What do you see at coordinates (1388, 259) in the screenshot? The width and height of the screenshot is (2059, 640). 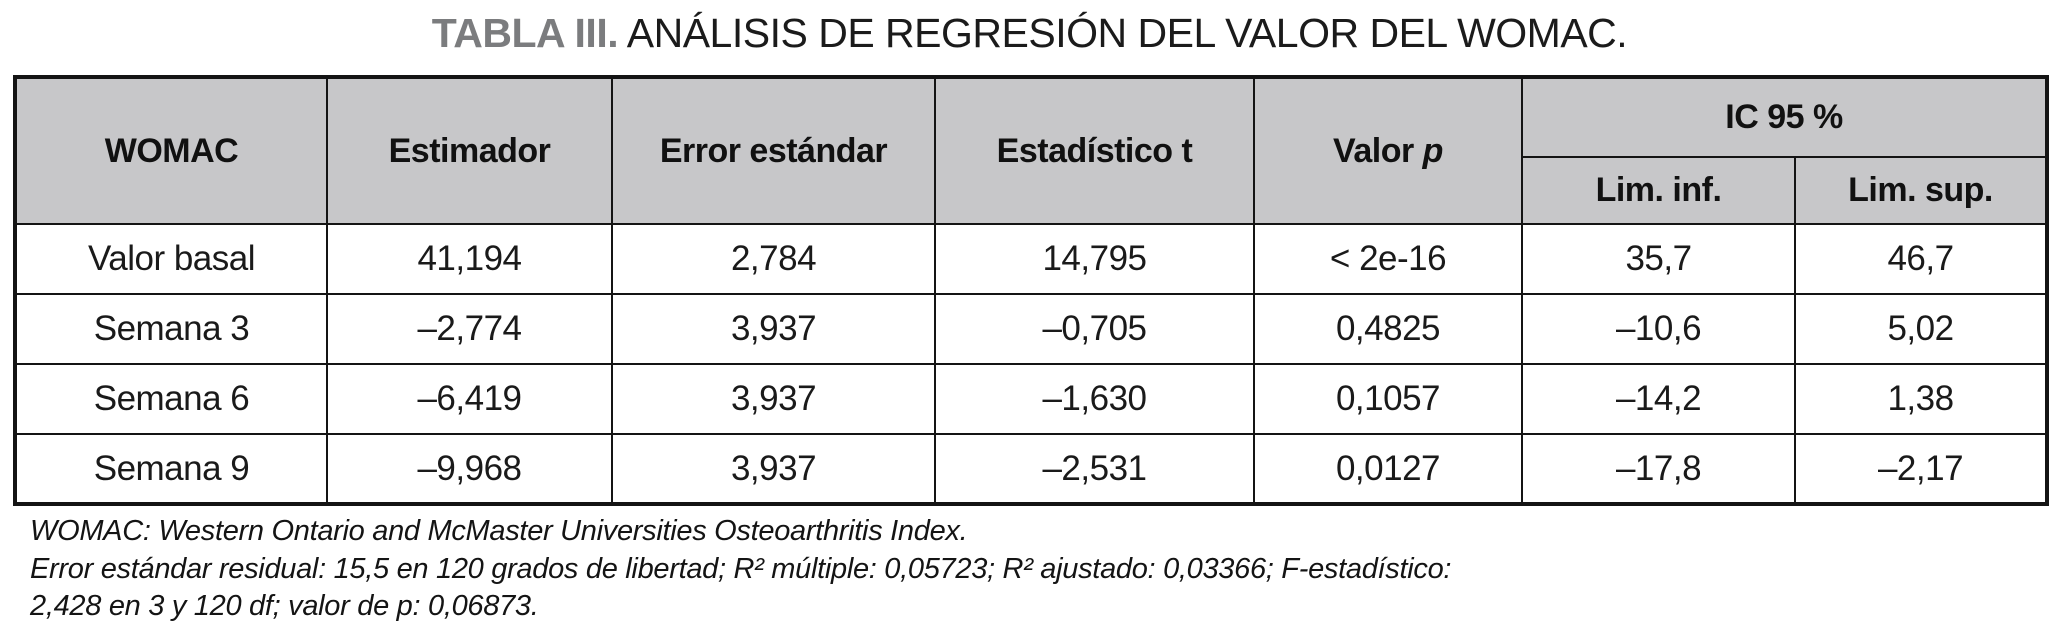 I see `table-cell: < 2e-16` at bounding box center [1388, 259].